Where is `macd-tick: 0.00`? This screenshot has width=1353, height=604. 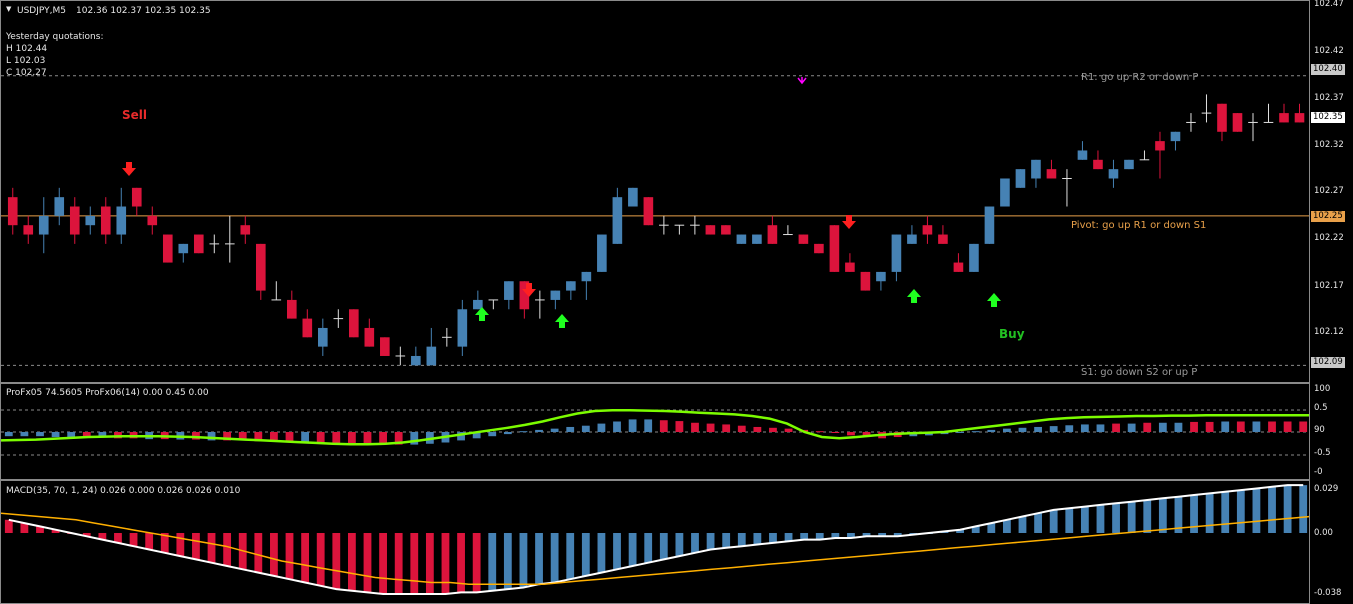
macd-tick: 0.00 is located at coordinates (1323, 533).